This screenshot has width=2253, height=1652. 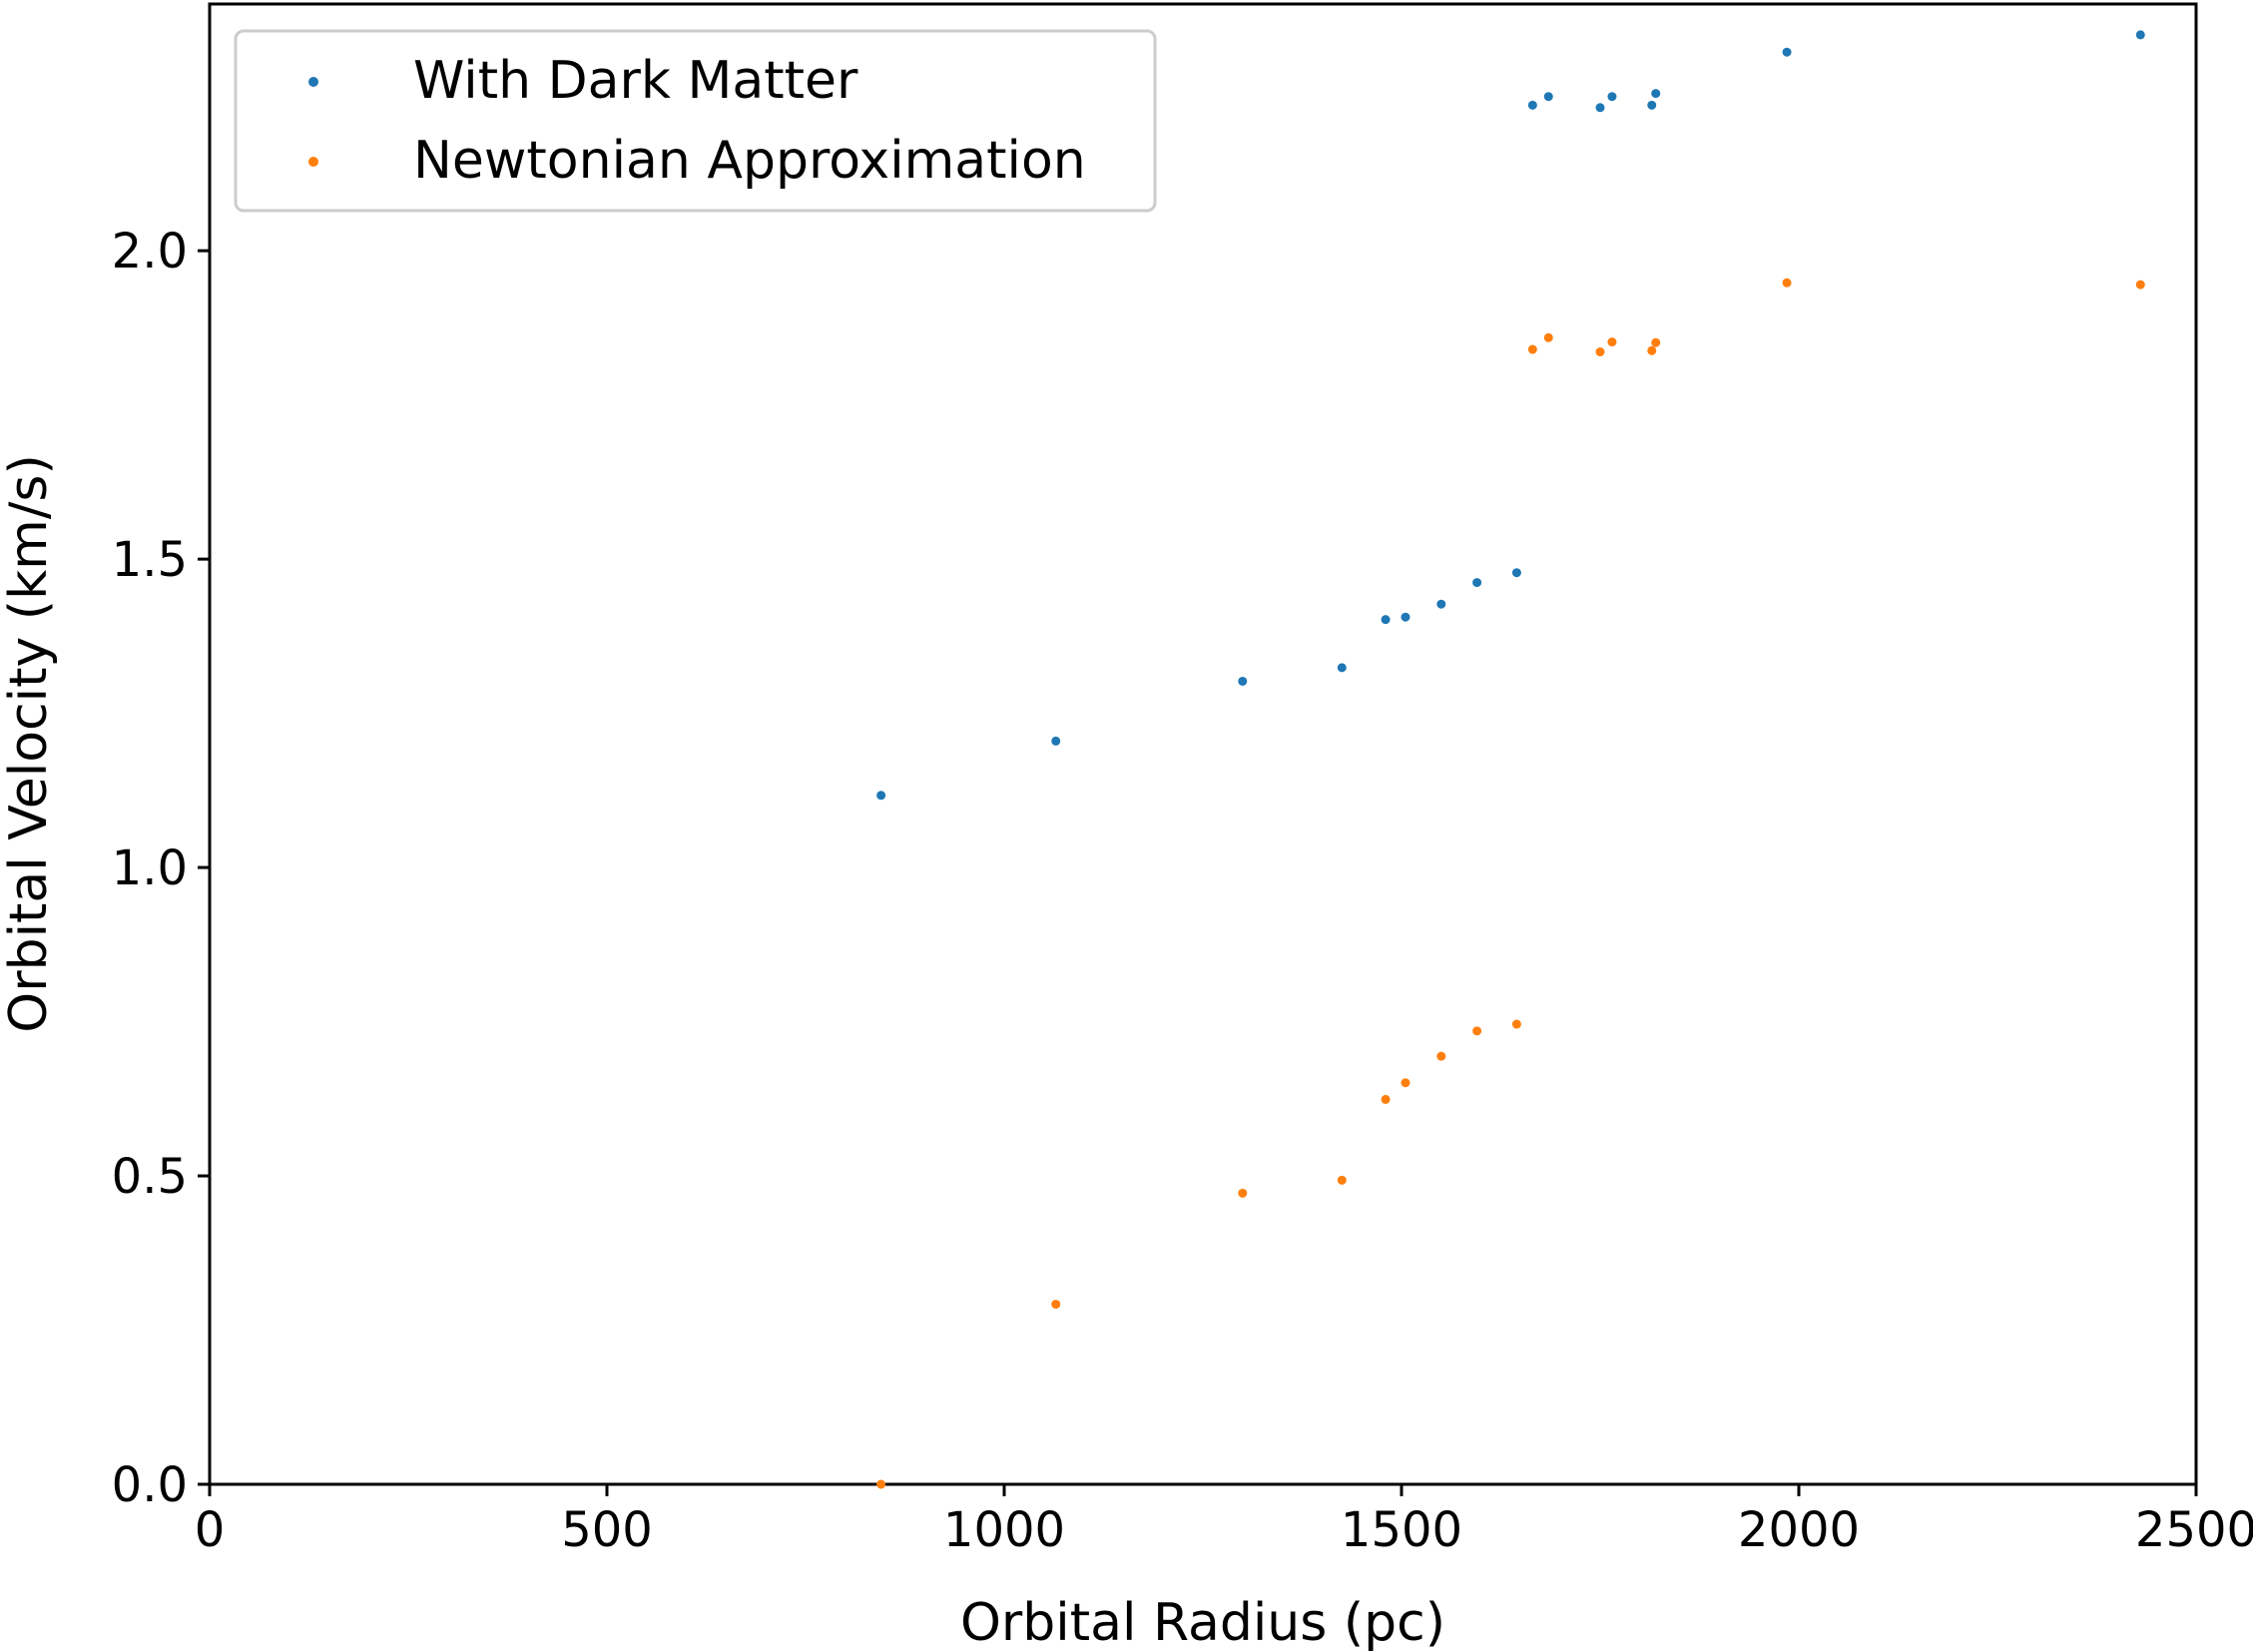 What do you see at coordinates (1799, 1530) in the screenshot?
I see `x-tick-label: 2000` at bounding box center [1799, 1530].